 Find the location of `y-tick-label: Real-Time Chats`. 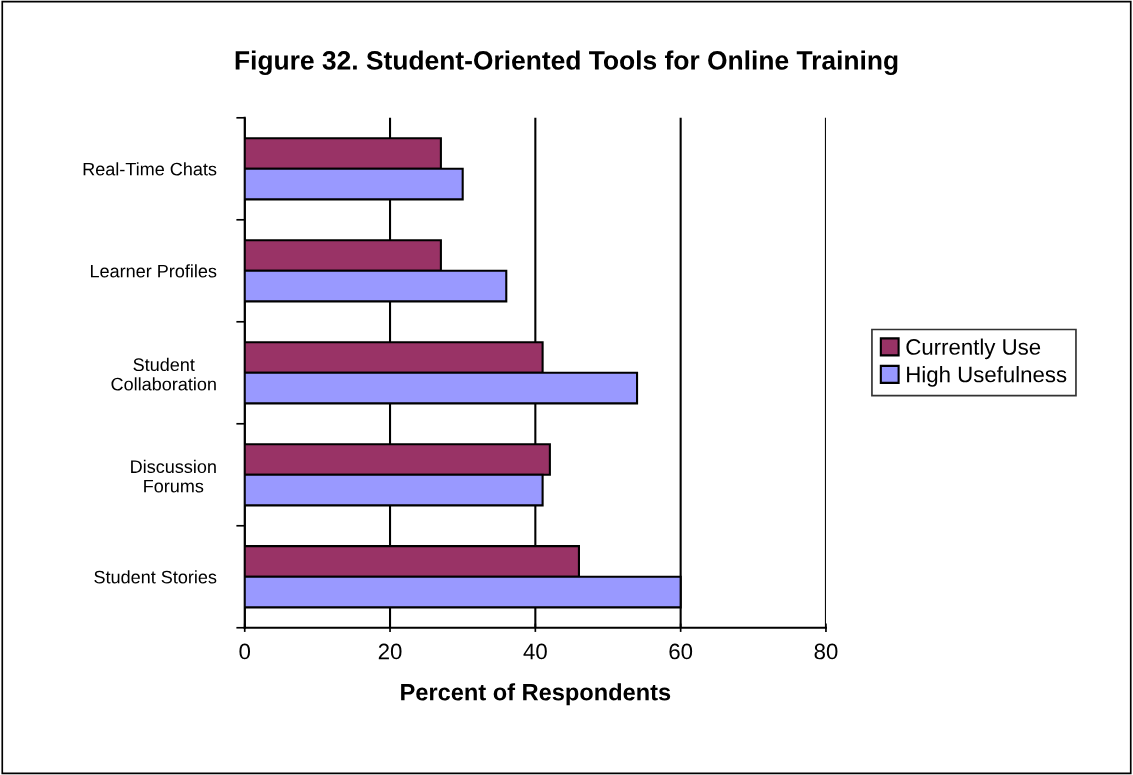

y-tick-label: Real-Time Chats is located at coordinates (150, 169).